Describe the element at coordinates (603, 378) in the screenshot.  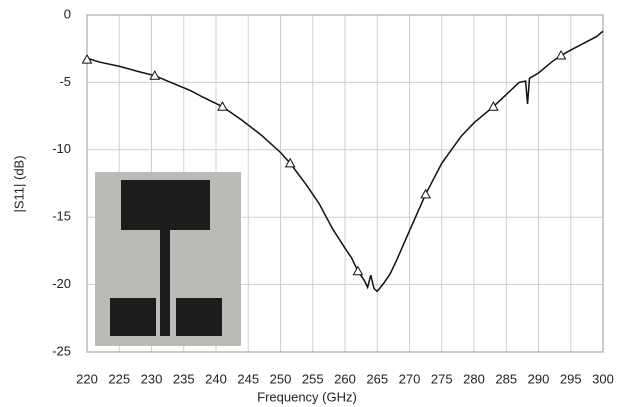
I see `x-tick-label: 300` at that location.